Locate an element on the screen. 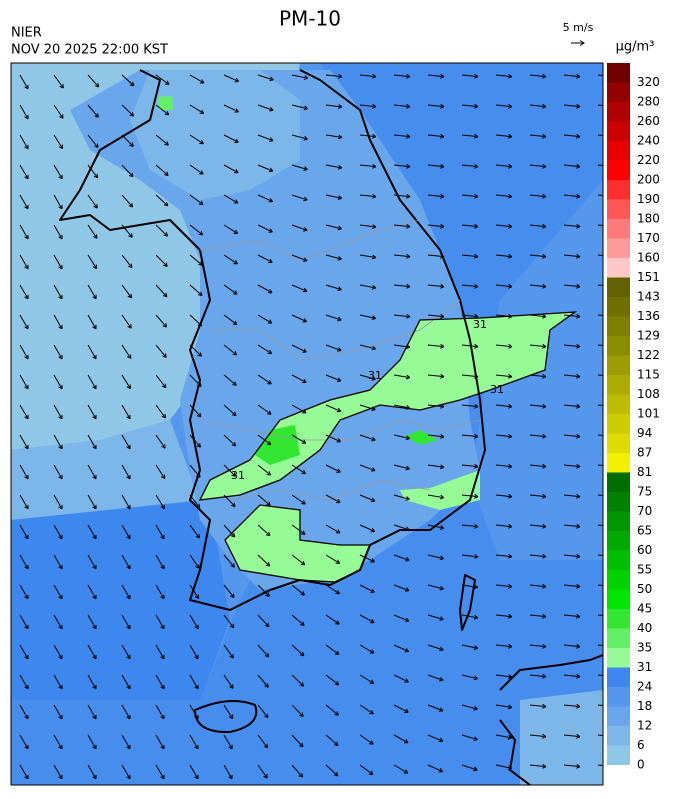 This screenshot has width=673, height=799. colorbar-label: 101 is located at coordinates (648, 414).